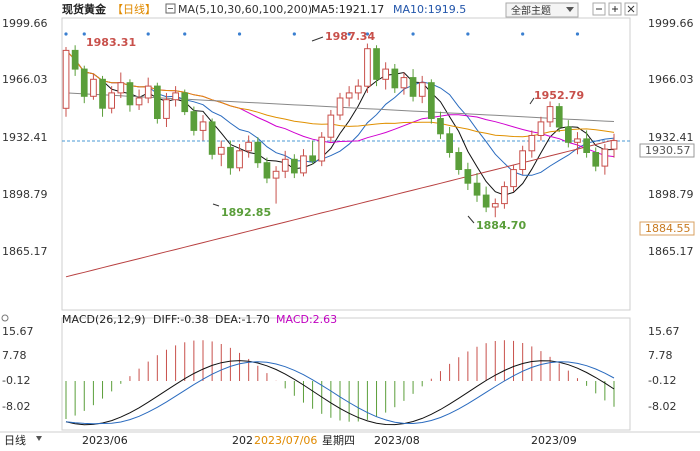  Describe the element at coordinates (242, 440) in the screenshot. I see `x-tick: 202` at that location.